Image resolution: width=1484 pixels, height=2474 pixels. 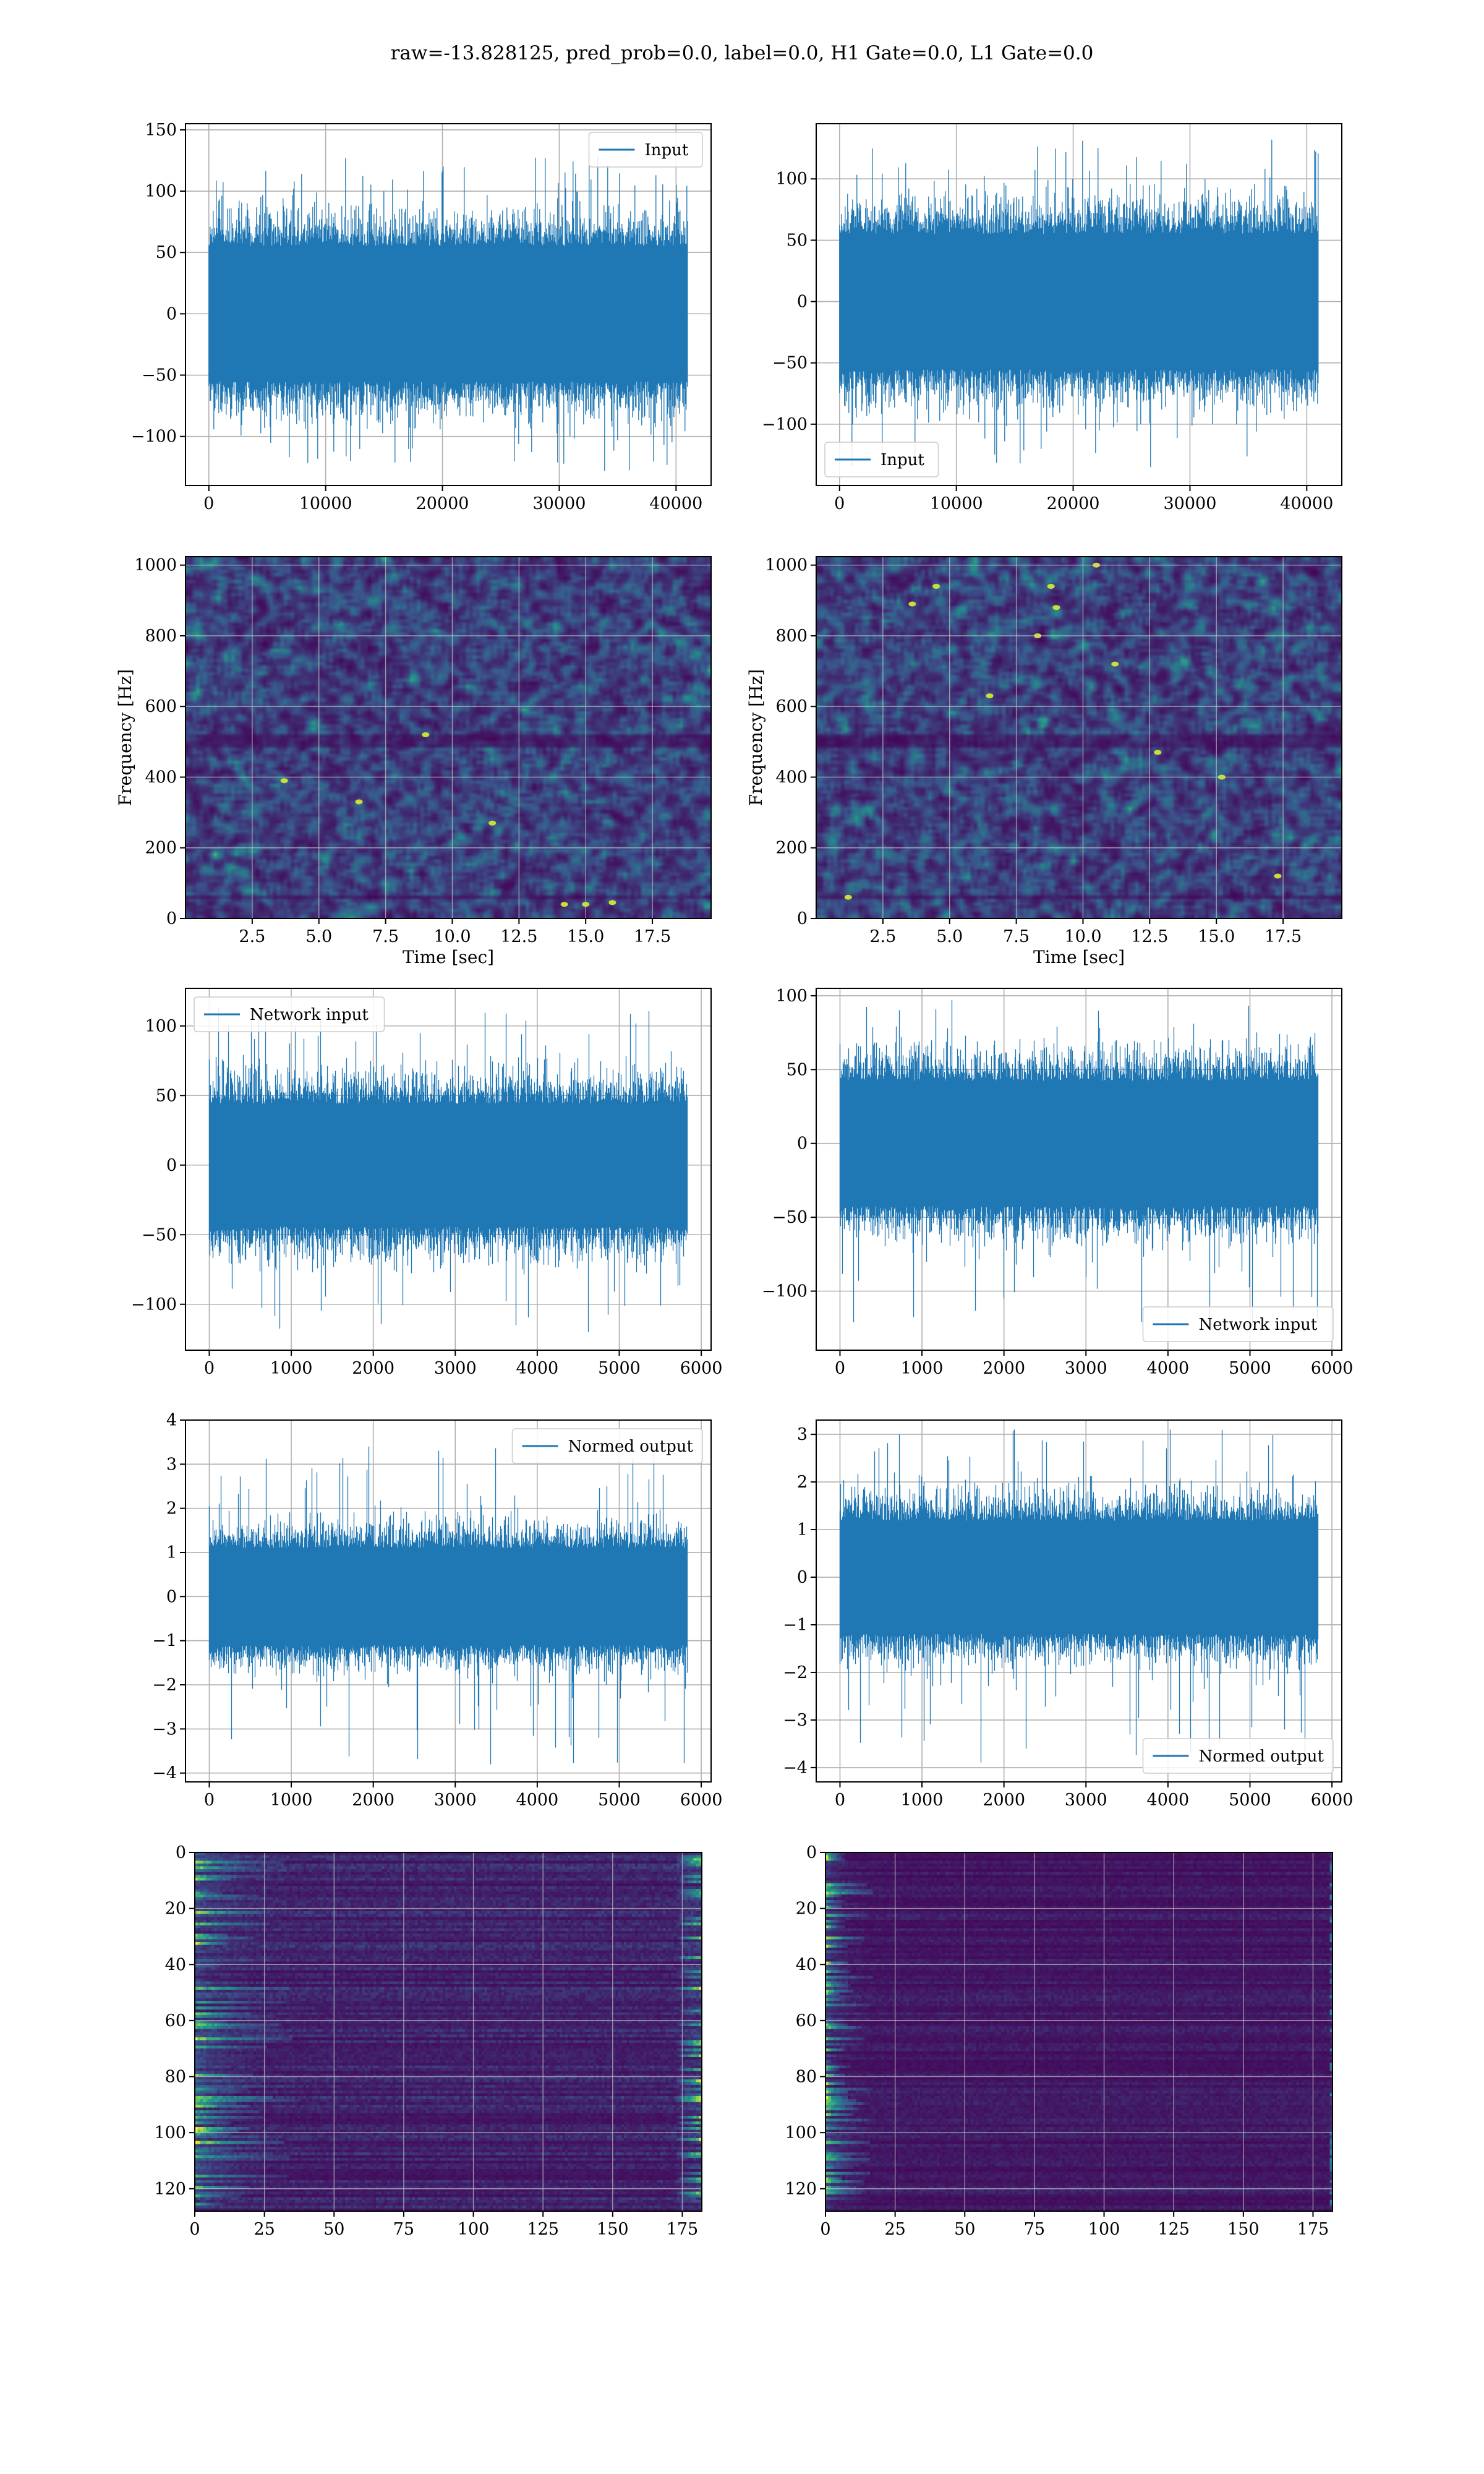 I want to click on y-tick-label: 20, so click(x=175, y=1909).